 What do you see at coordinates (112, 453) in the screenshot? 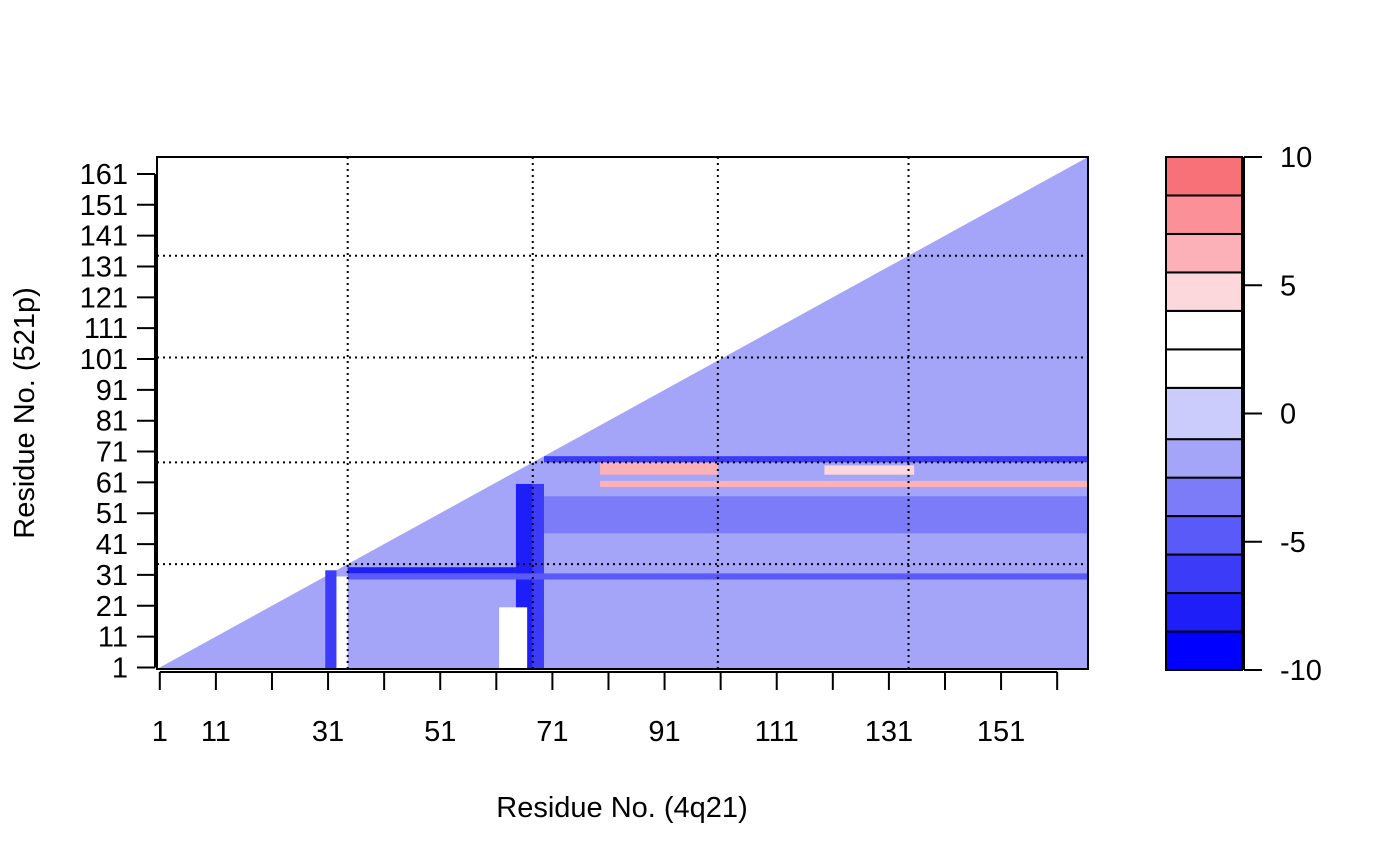
I see `y-tick-label: 71` at bounding box center [112, 453].